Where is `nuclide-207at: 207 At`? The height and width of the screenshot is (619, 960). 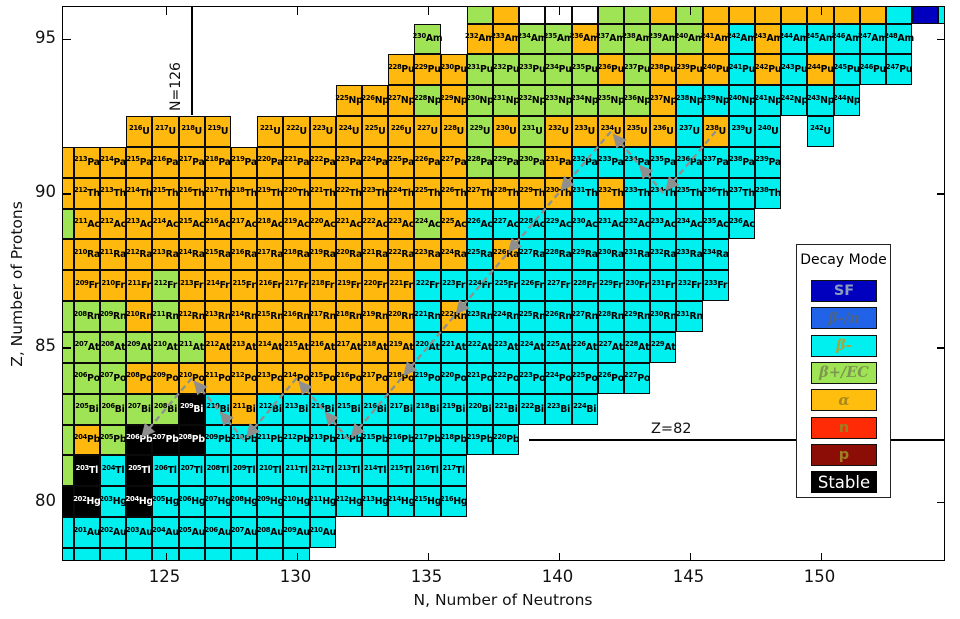 nuclide-207at: 207 At is located at coordinates (86, 347).